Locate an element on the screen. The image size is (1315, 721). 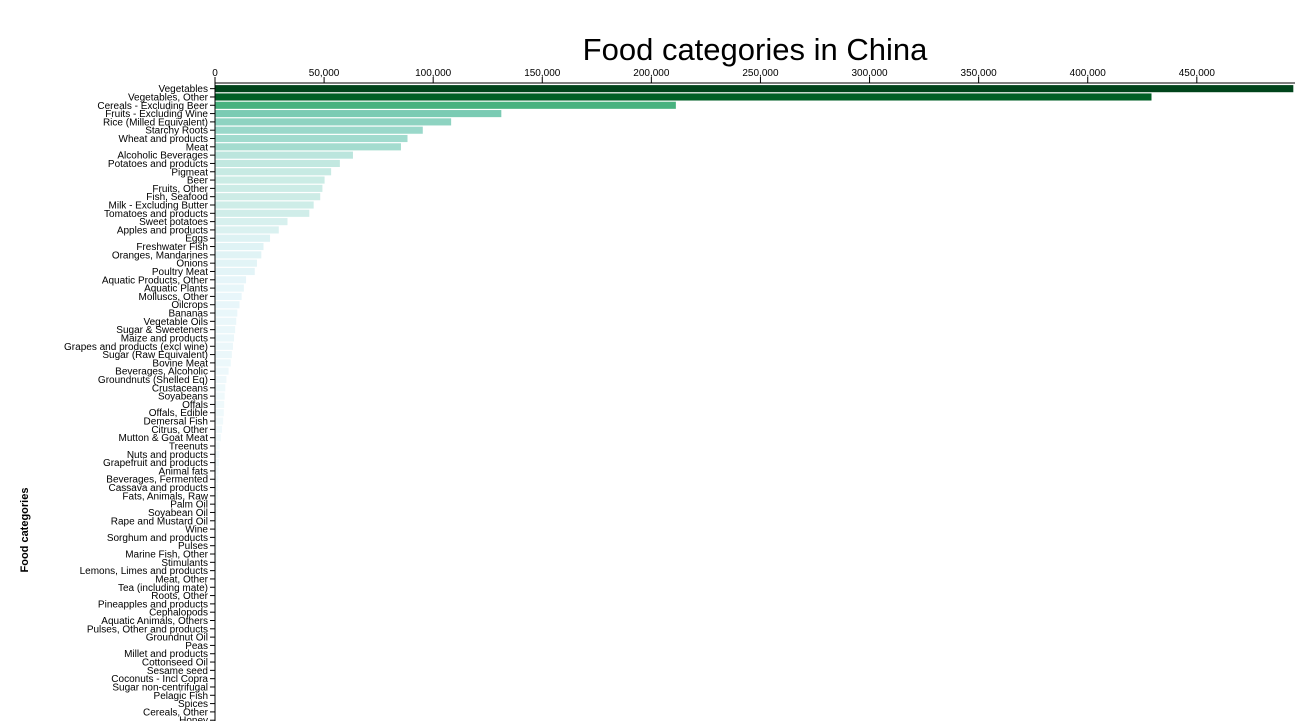
y-tick-label: Meat is located at coordinates (197, 147).